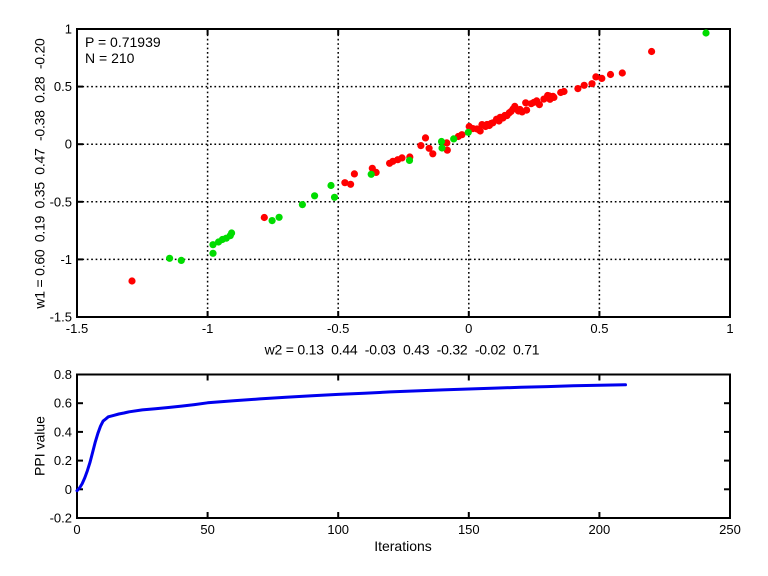 Image resolution: width=768 pixels, height=576 pixels. I want to click on svg-text: 250, so click(730, 529).